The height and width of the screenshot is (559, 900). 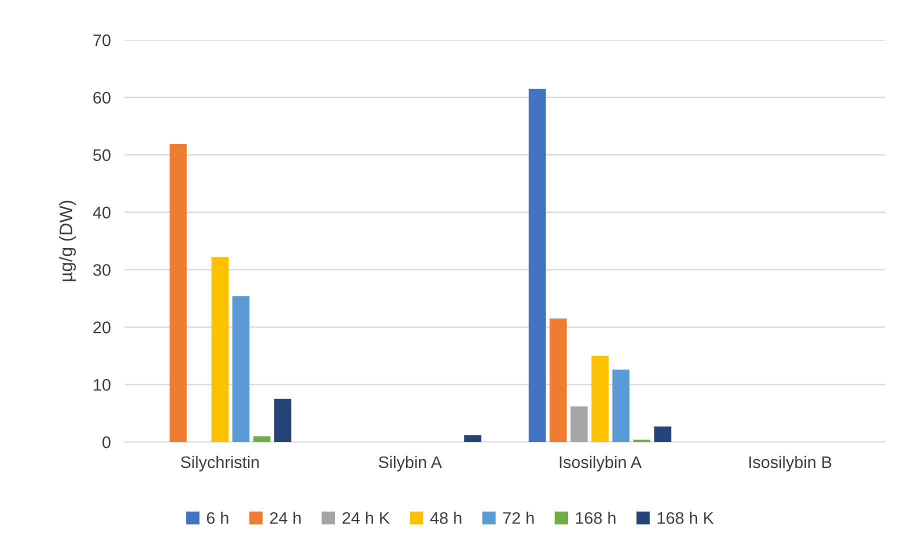 I want to click on y-tick-label: 0, so click(x=106, y=442).